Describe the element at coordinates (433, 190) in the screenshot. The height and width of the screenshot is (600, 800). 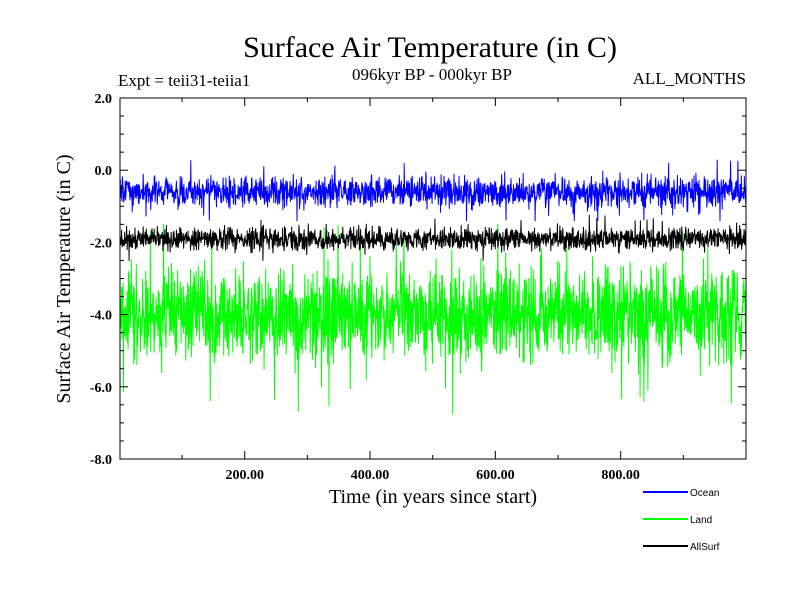
I see `series-line-ocean` at that location.